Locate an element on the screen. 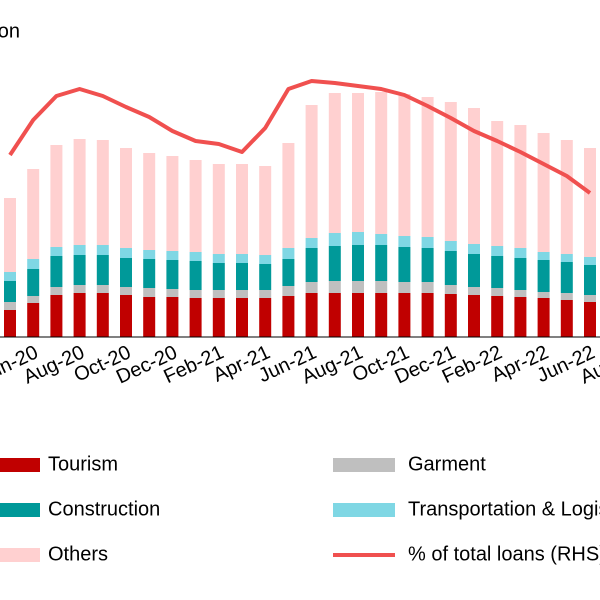  legend-label: % of total loans (RHS) is located at coordinates (504, 554).